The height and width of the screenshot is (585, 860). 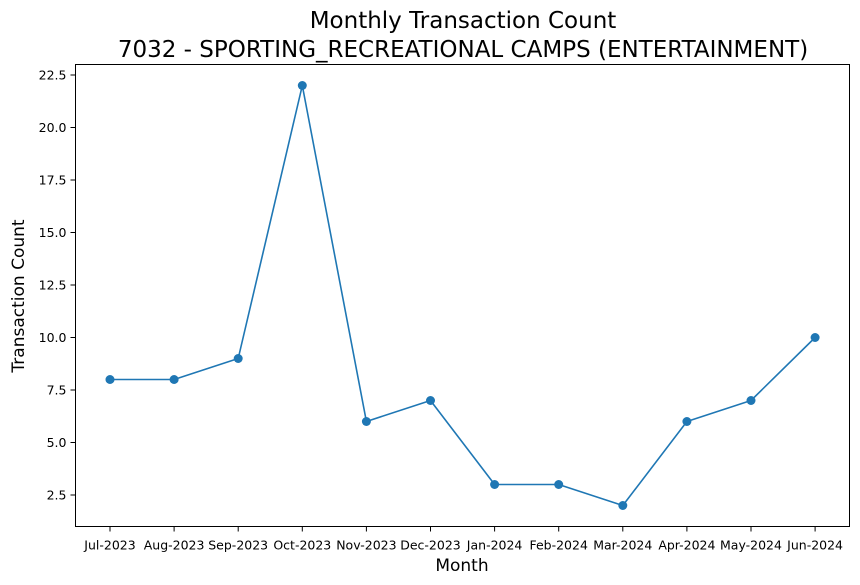 I want to click on x-tick-label: Nov-2023, so click(x=366, y=545).